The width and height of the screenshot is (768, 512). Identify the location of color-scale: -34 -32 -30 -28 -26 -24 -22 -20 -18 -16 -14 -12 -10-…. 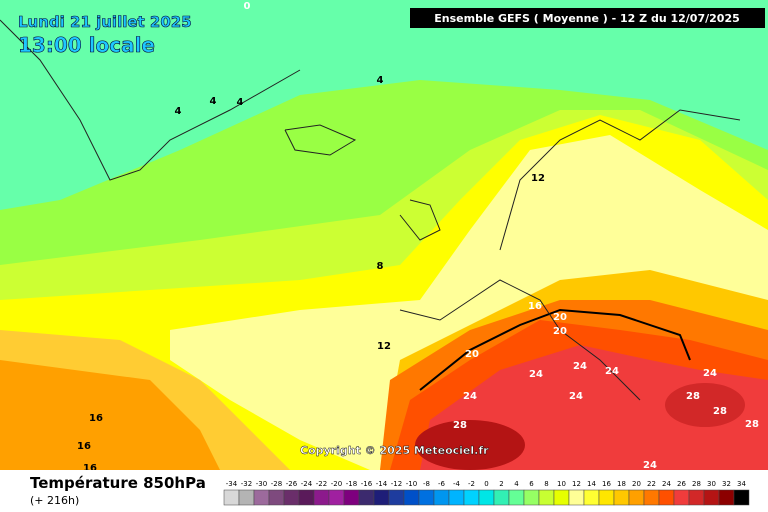
(486, 493).